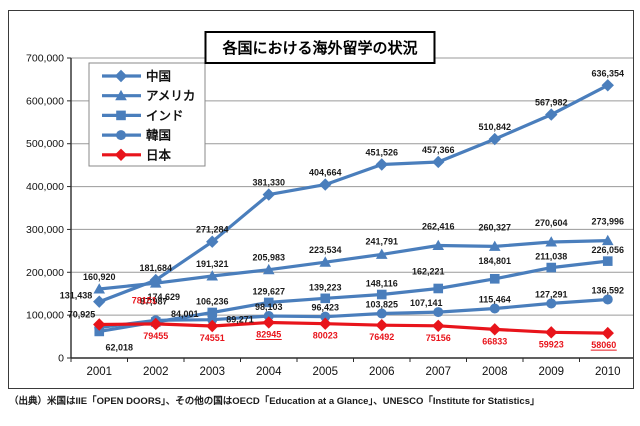 Image resolution: width=640 pixels, height=426 pixels. I want to click on data-label: 70,925, so click(82, 315).